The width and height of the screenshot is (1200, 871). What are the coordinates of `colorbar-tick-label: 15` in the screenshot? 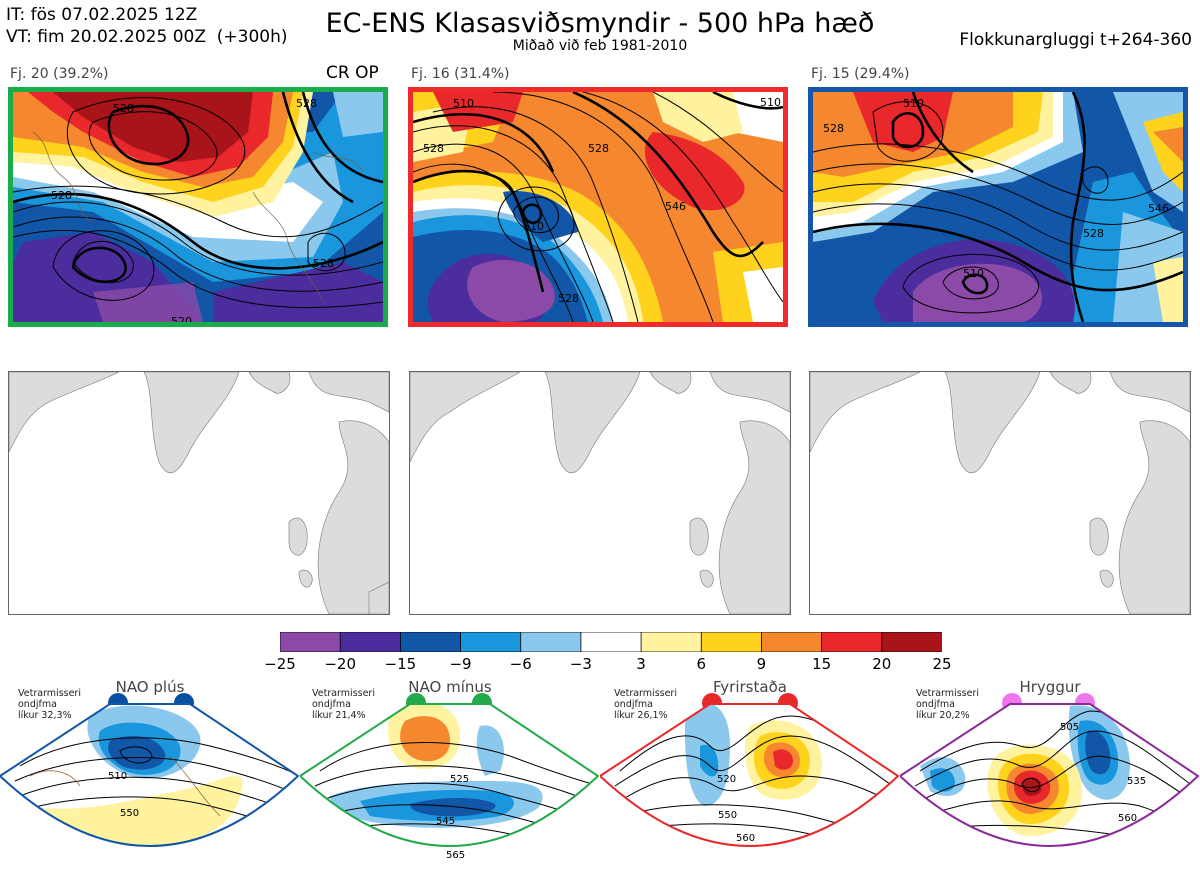 It's located at (822, 664).